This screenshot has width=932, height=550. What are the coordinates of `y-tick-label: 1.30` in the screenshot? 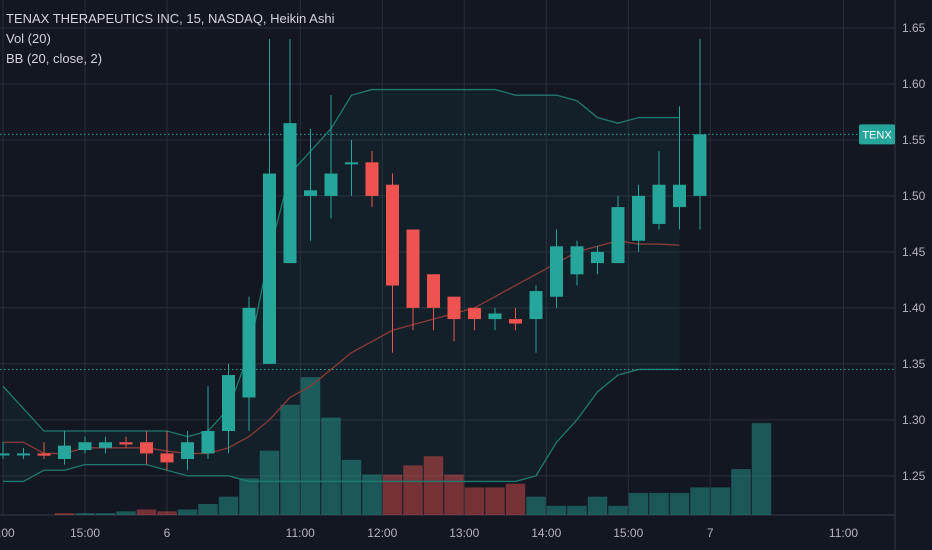 It's located at (914, 420).